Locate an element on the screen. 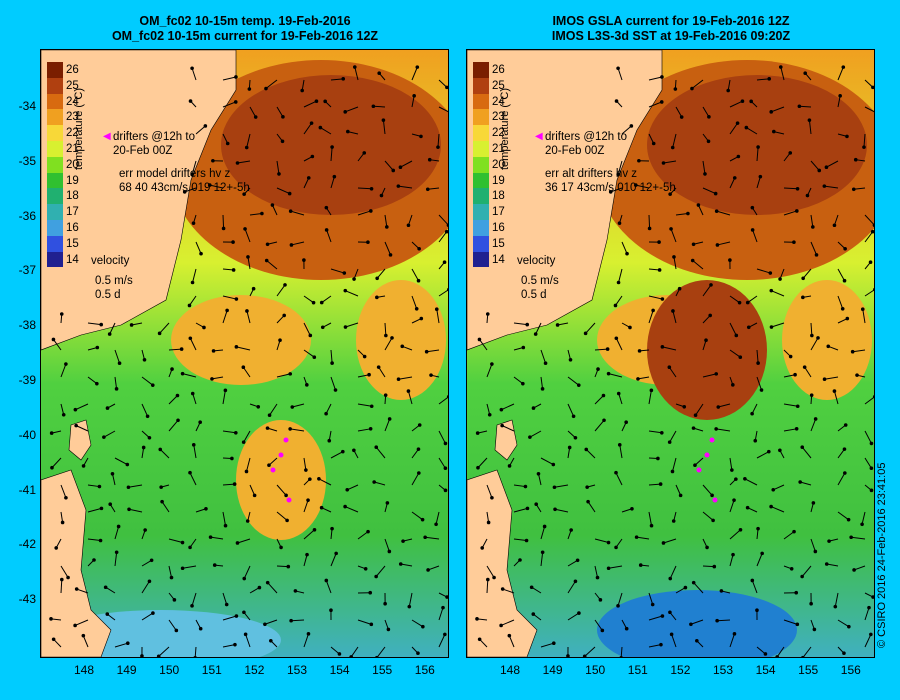 The width and height of the screenshot is (900, 700). colorbar-label: 20 is located at coordinates (72, 164).